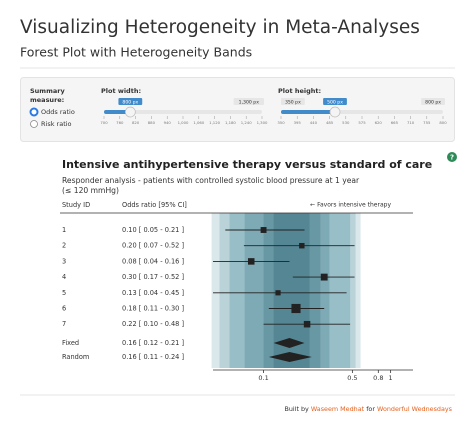 Image resolution: width=474 pixels, height=430 pixels. What do you see at coordinates (198, 122) in the screenshot?
I see `slider-tick-label: 1,060` at bounding box center [198, 122].